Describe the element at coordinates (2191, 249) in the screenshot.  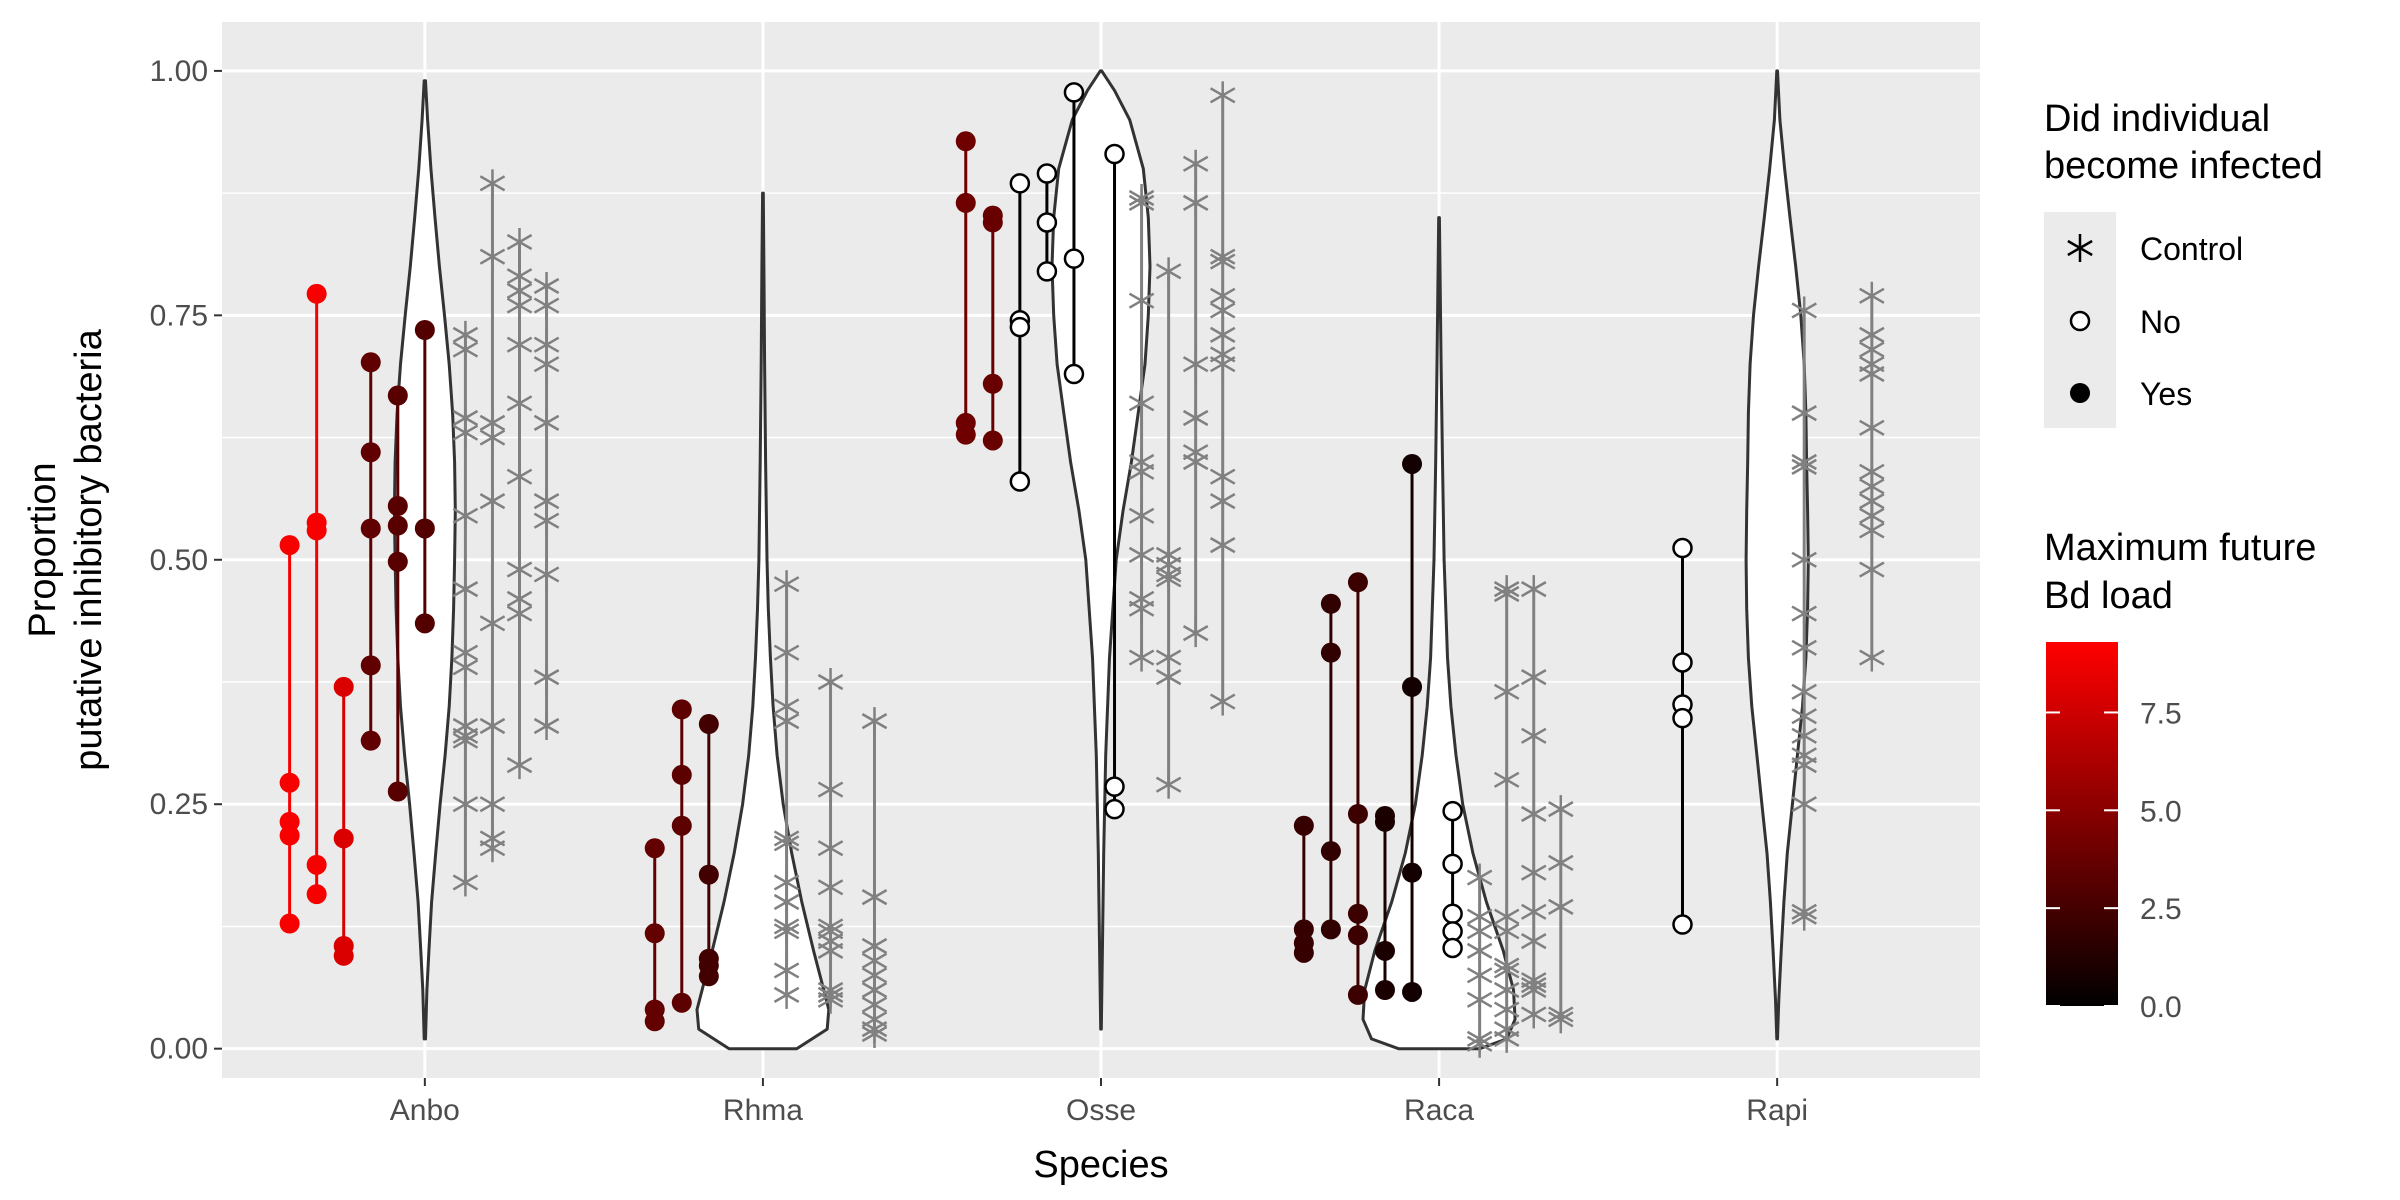
I see `legend-label-control: Control` at that location.